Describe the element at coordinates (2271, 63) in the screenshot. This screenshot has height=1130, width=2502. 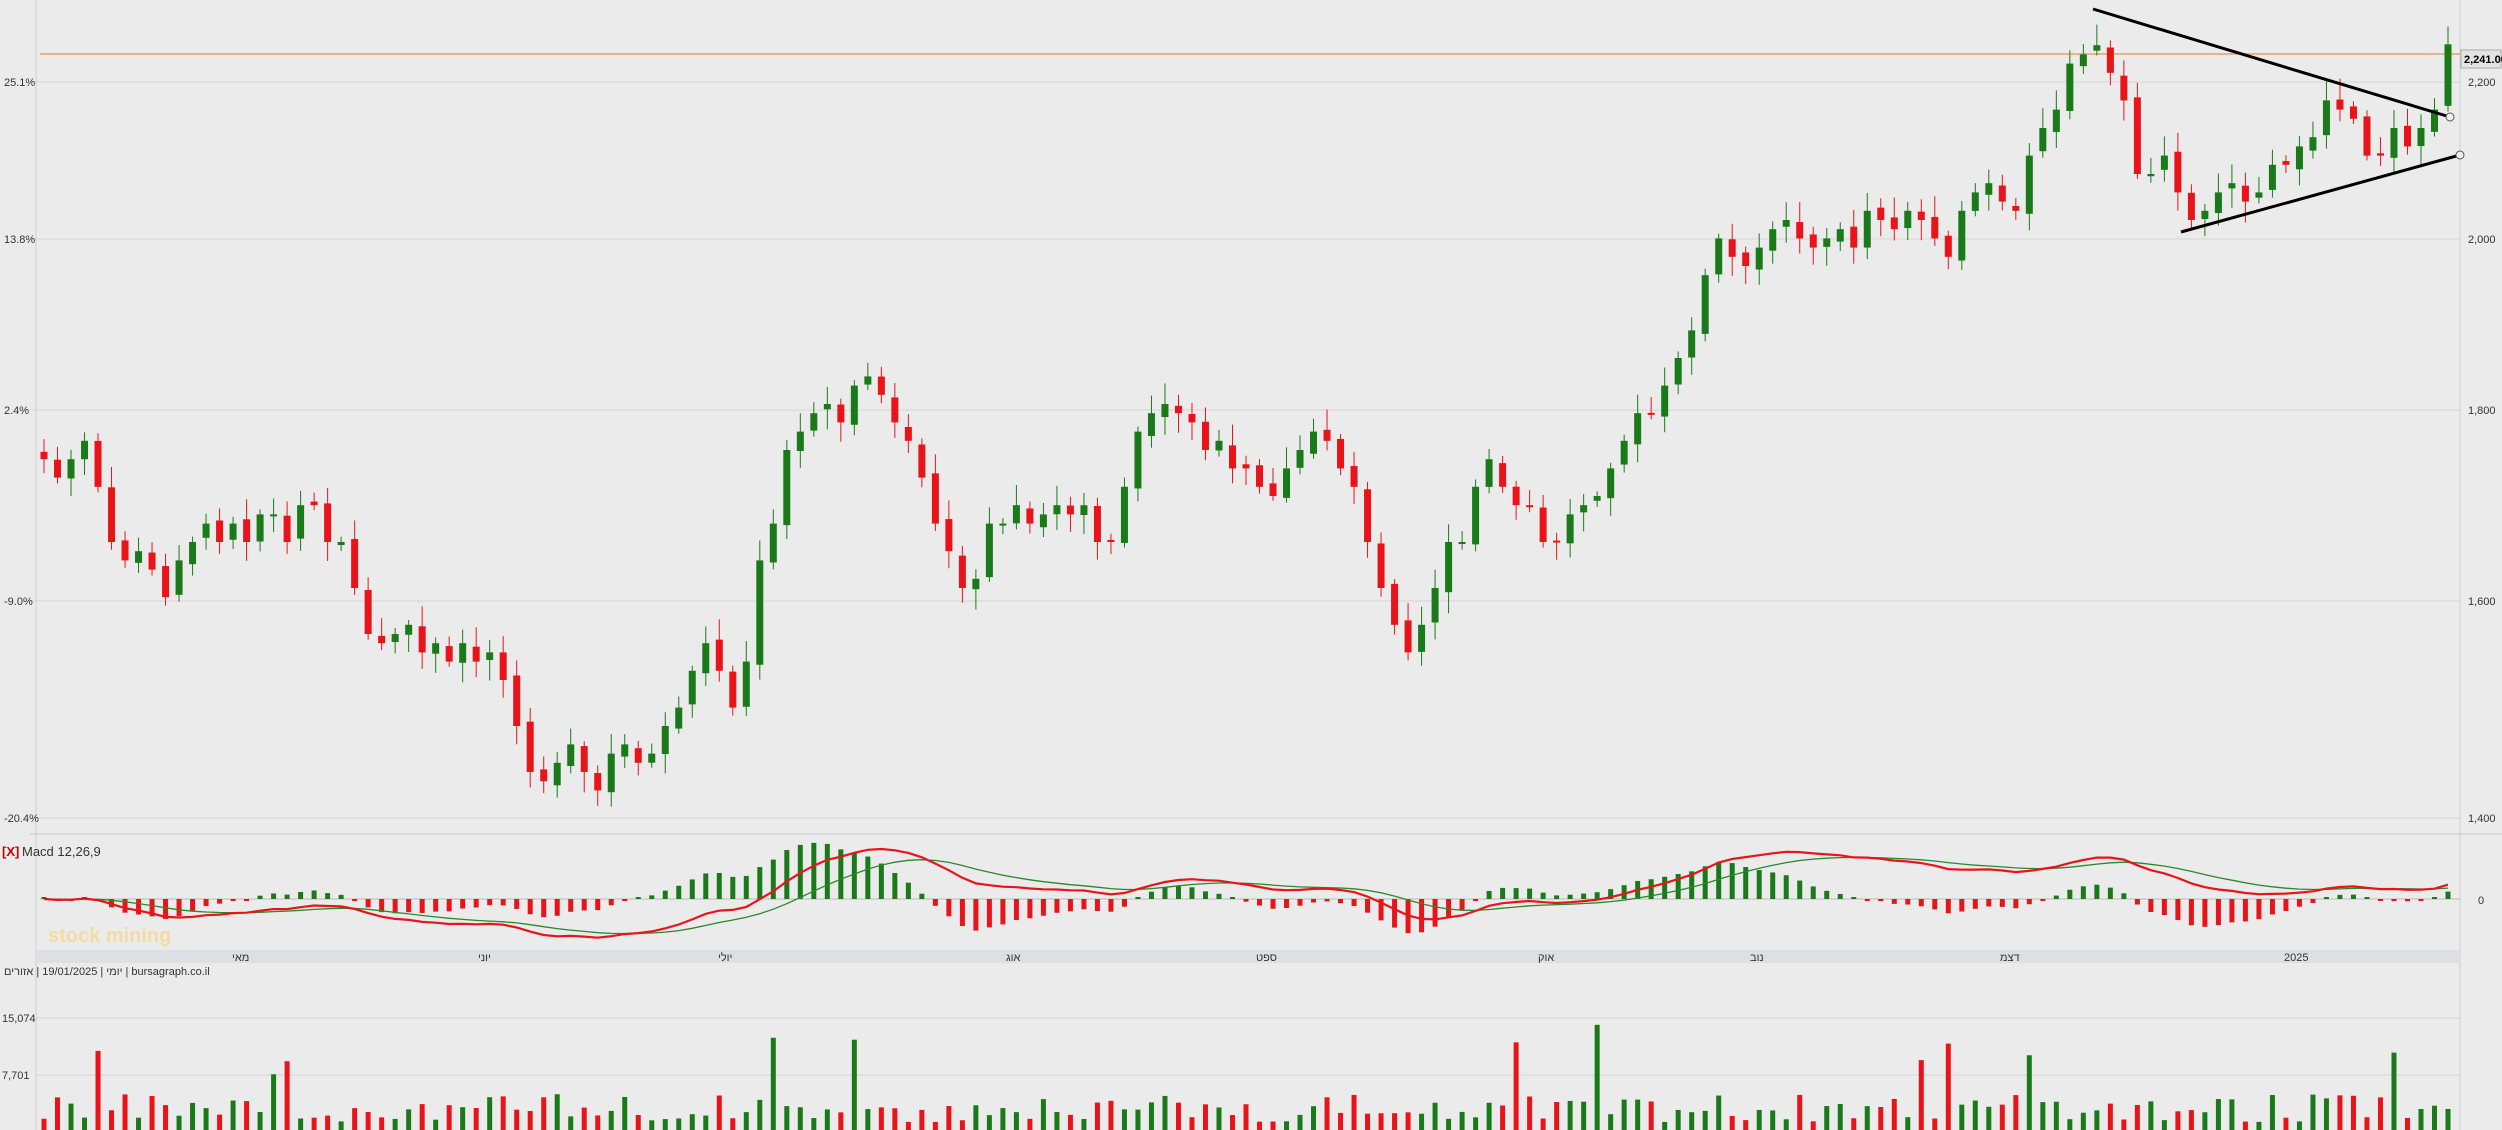
I see `trendline-upper` at that location.